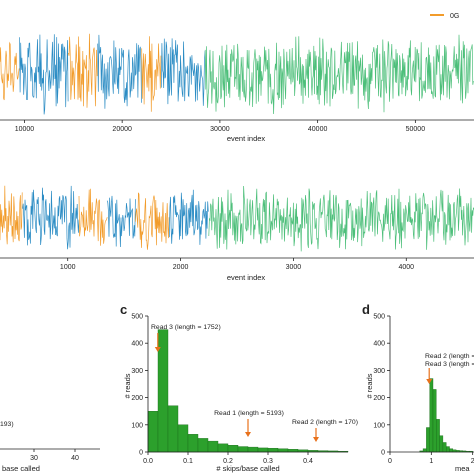  What do you see at coordinates (237, 264) in the screenshot?
I see `signal-bottom-ticks: 1000 2000 3000 4000` at bounding box center [237, 264].